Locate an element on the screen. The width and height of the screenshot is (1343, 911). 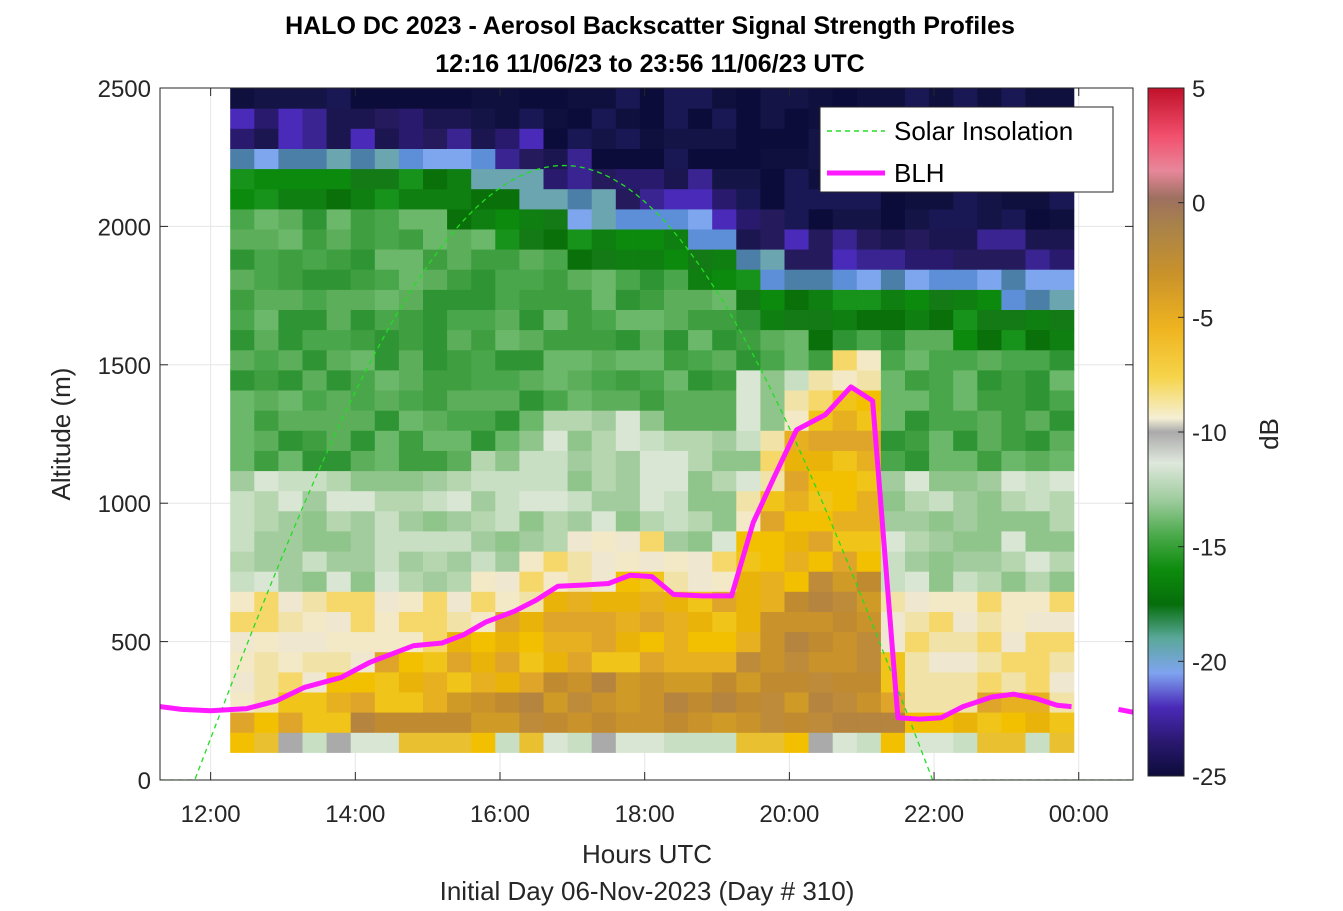
y-tick-label: 2000 is located at coordinates (124, 227).